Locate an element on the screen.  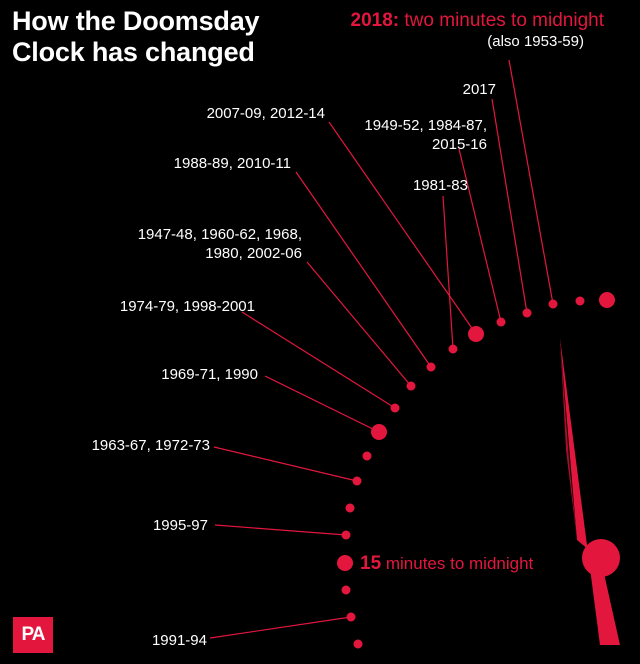
headline: 2018: two minutes to midnight is located at coordinates (477, 21).